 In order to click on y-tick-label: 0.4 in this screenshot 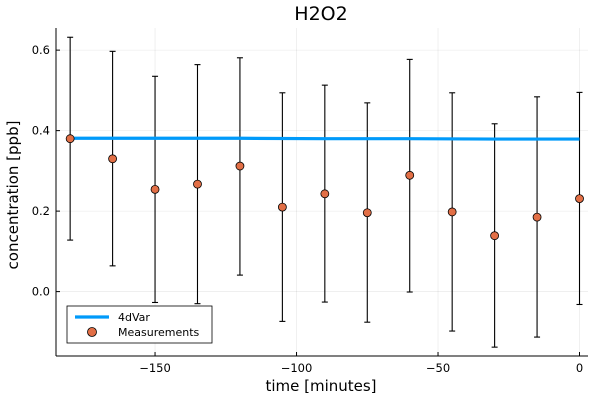, I will do `click(41, 131)`.